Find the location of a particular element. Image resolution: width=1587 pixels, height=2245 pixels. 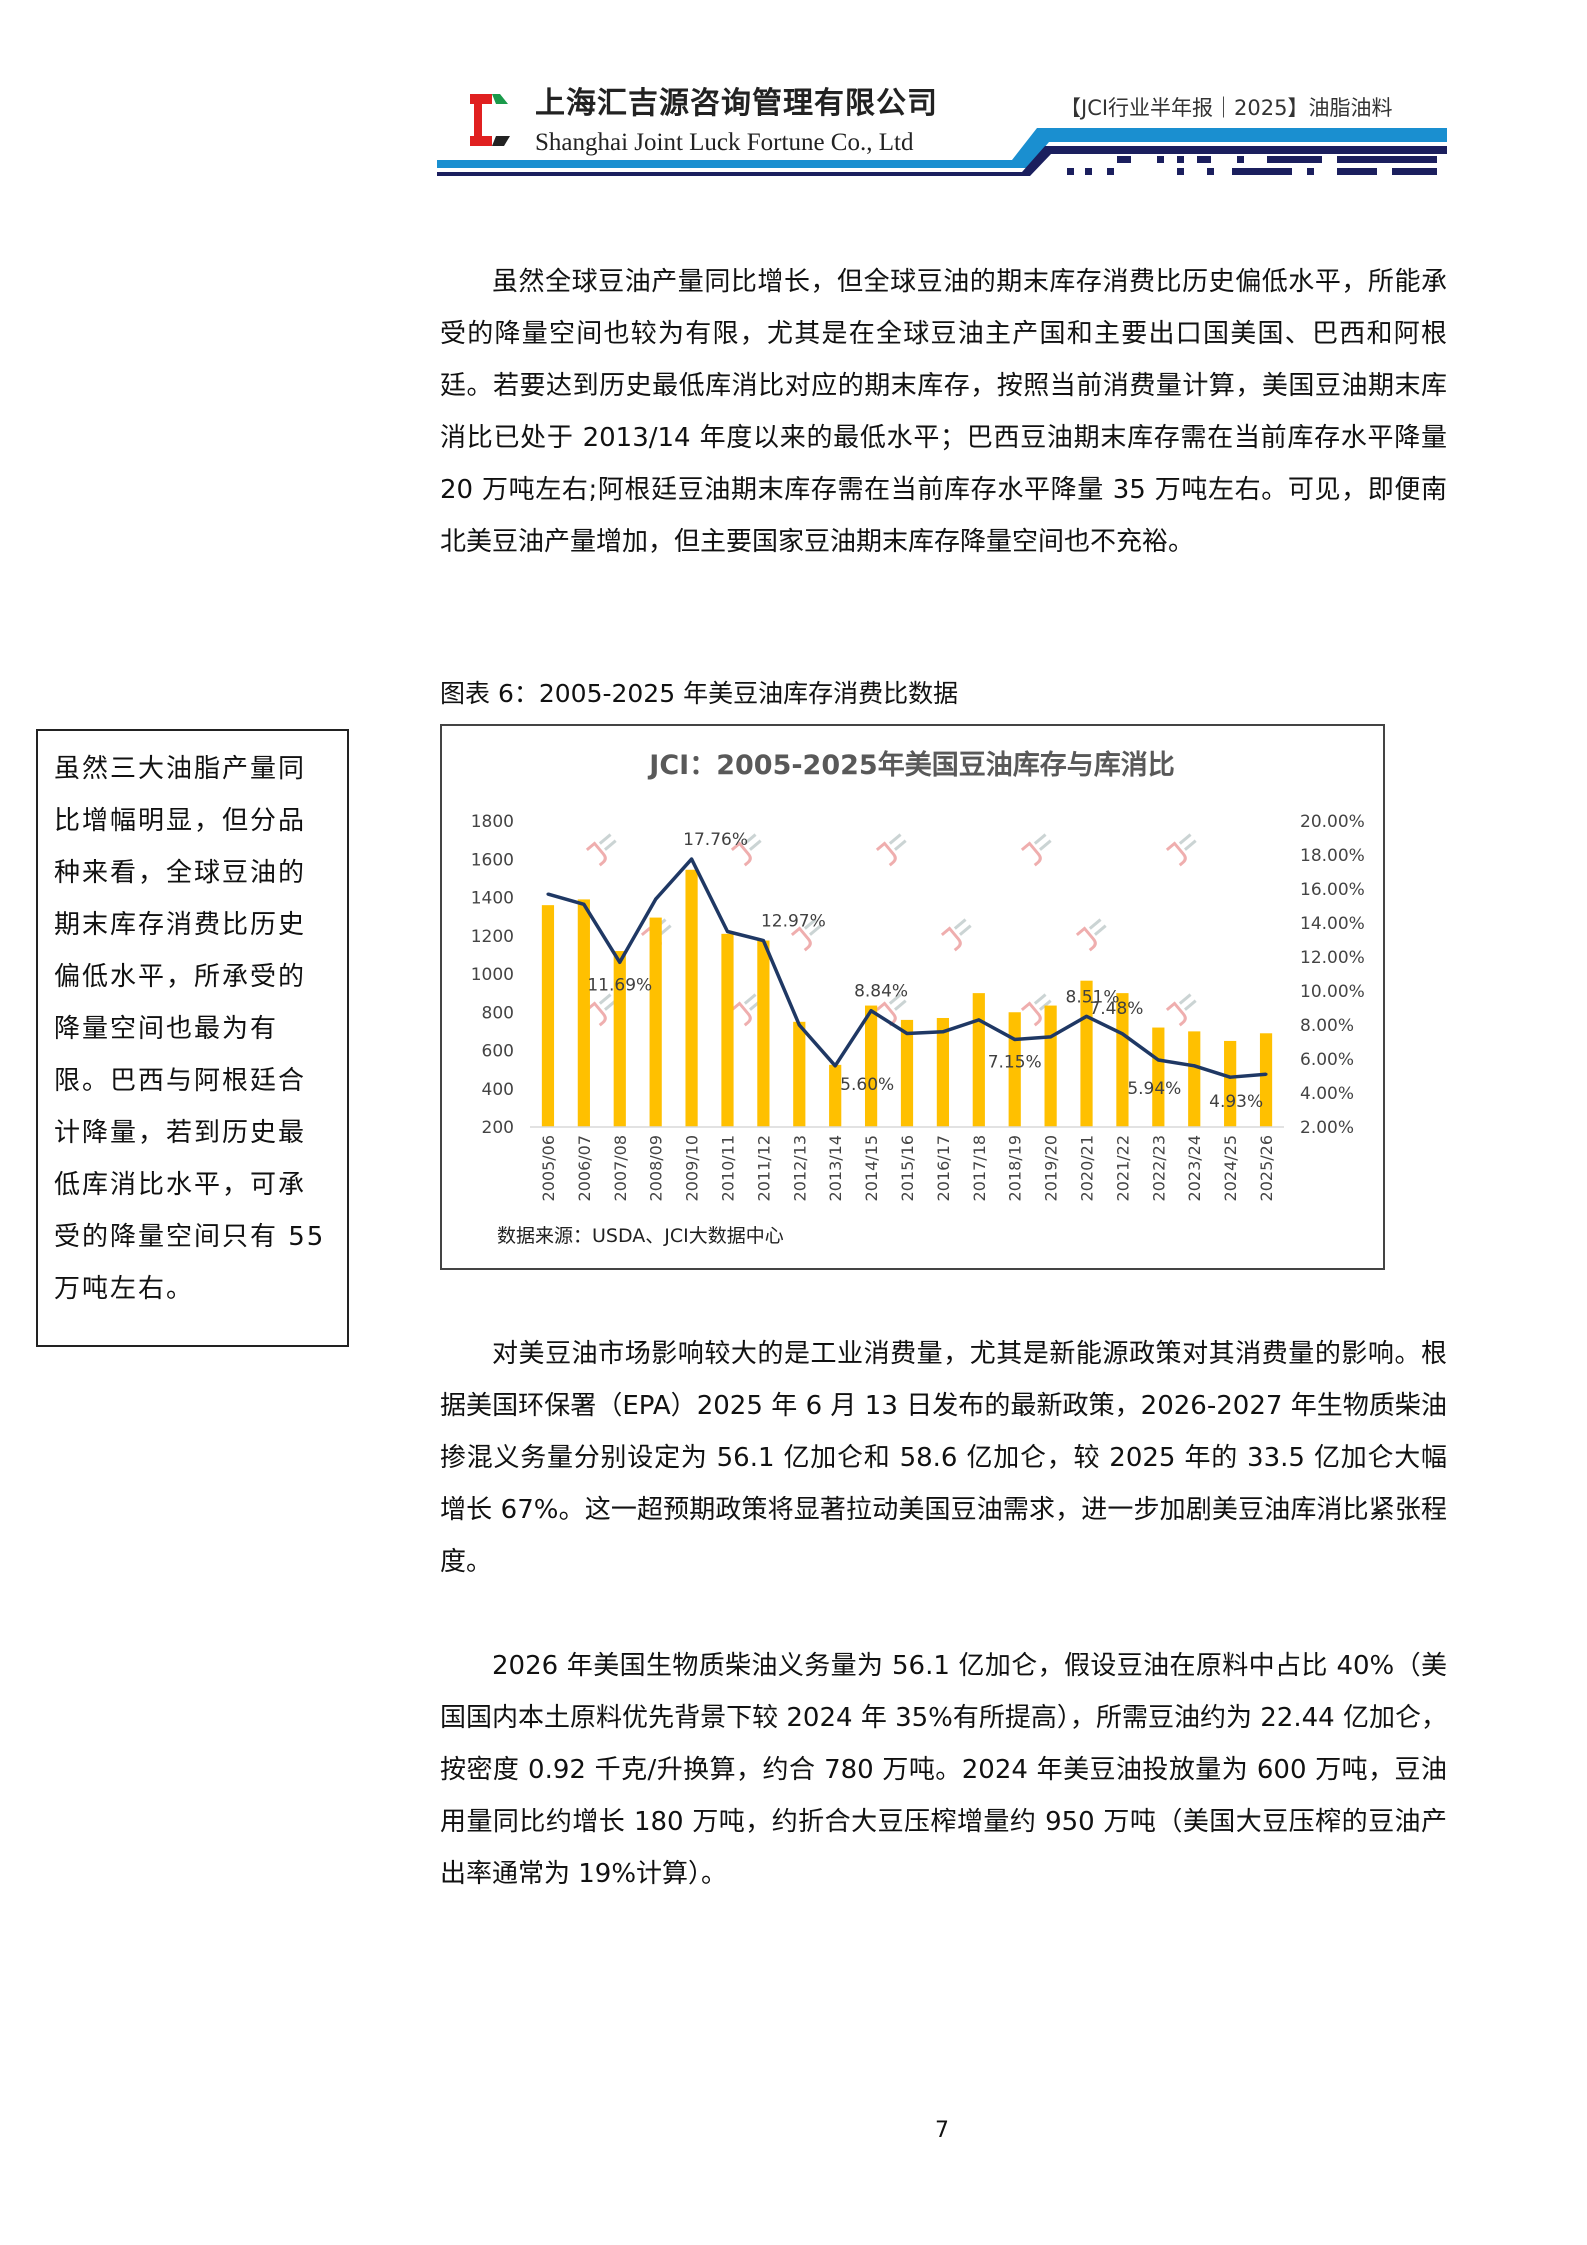

x-axis-tick: 2007/08 is located at coordinates (620, 1168).